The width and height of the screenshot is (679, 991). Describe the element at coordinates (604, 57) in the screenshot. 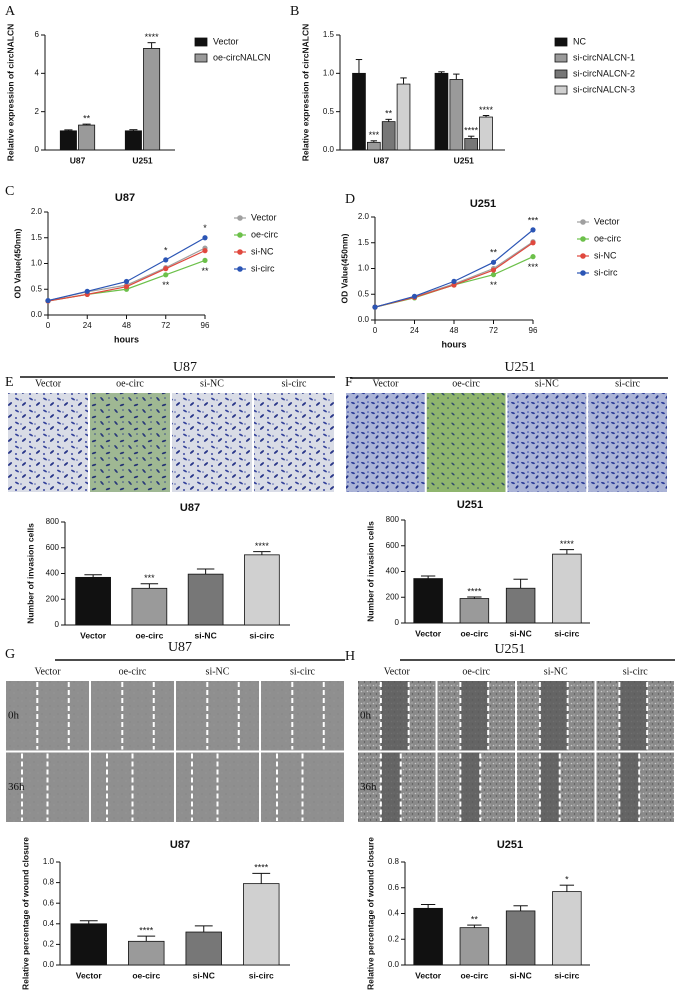

I see `legend-label: si-circNALCN-1` at that location.